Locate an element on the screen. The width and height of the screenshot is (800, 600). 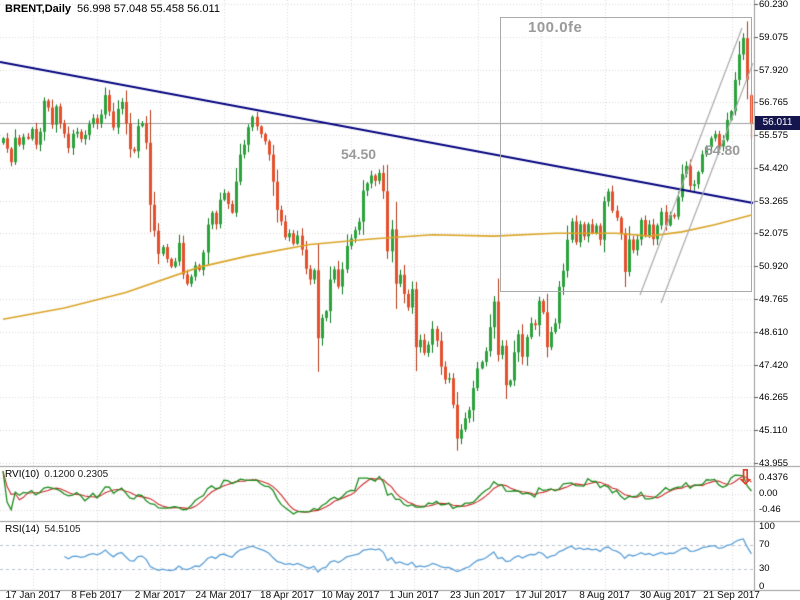
date-axis-label: 2 Mar 2017 is located at coordinates (160, 595).